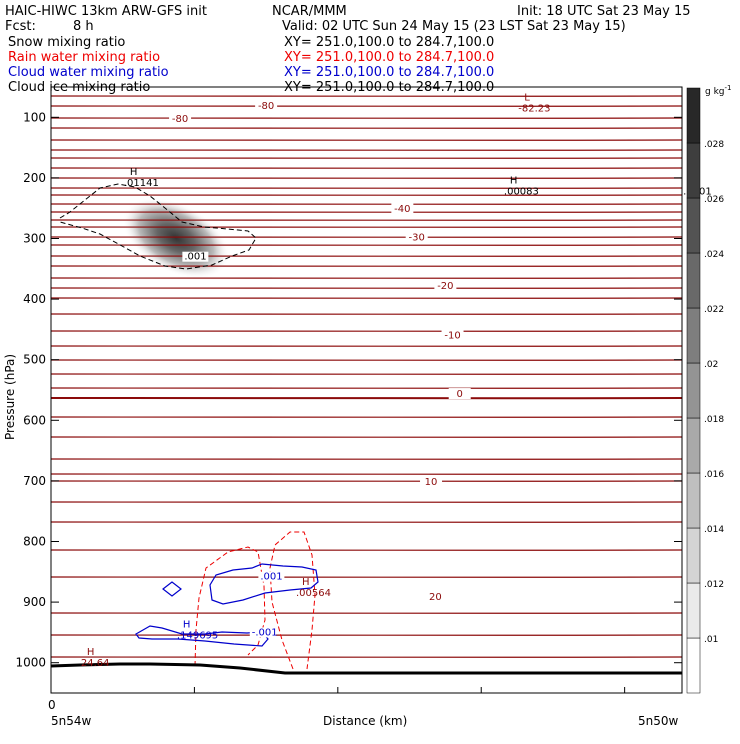 Image resolution: width=740 pixels, height=744 pixels. I want to click on y-tick-label: 600, so click(34, 420).